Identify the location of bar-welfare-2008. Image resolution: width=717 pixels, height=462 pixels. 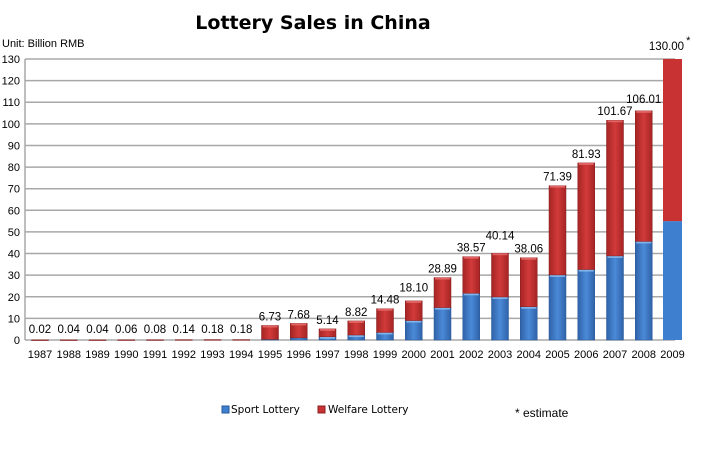
(644, 176).